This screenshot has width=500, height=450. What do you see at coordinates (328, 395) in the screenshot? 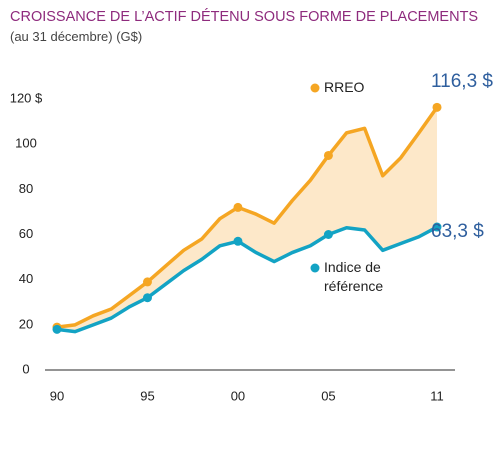
I see `x-tick-label: 05` at bounding box center [328, 395].